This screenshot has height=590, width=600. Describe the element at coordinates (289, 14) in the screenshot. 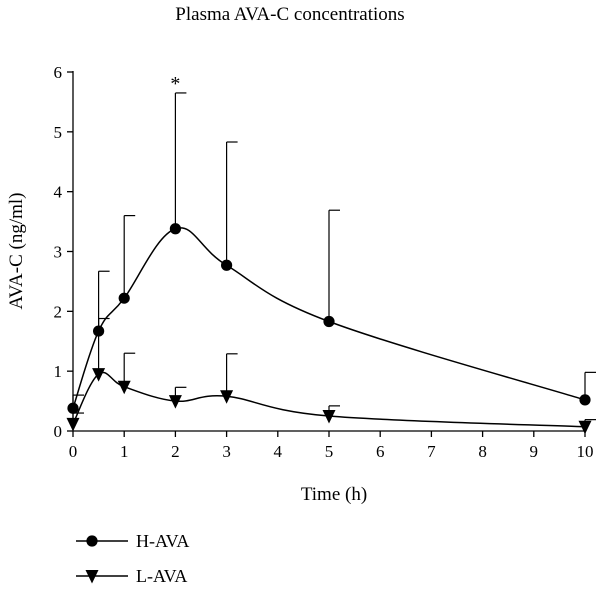

I see `chart-title: Plasma AVA-C concentrations` at that location.